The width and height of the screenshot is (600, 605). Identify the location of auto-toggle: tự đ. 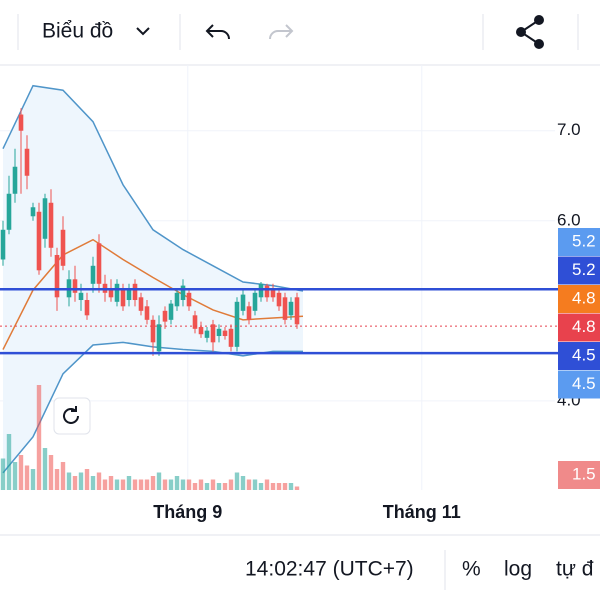
(575, 569).